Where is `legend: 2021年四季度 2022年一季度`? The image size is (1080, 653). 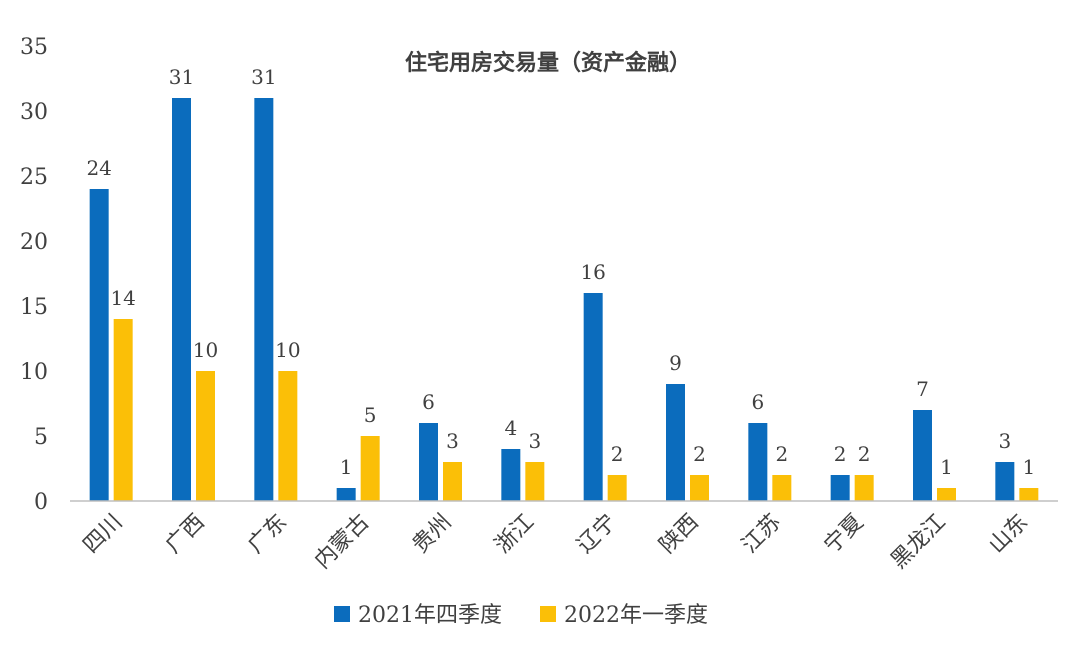 legend: 2021年四季度 2022年一季度 is located at coordinates (521, 615).